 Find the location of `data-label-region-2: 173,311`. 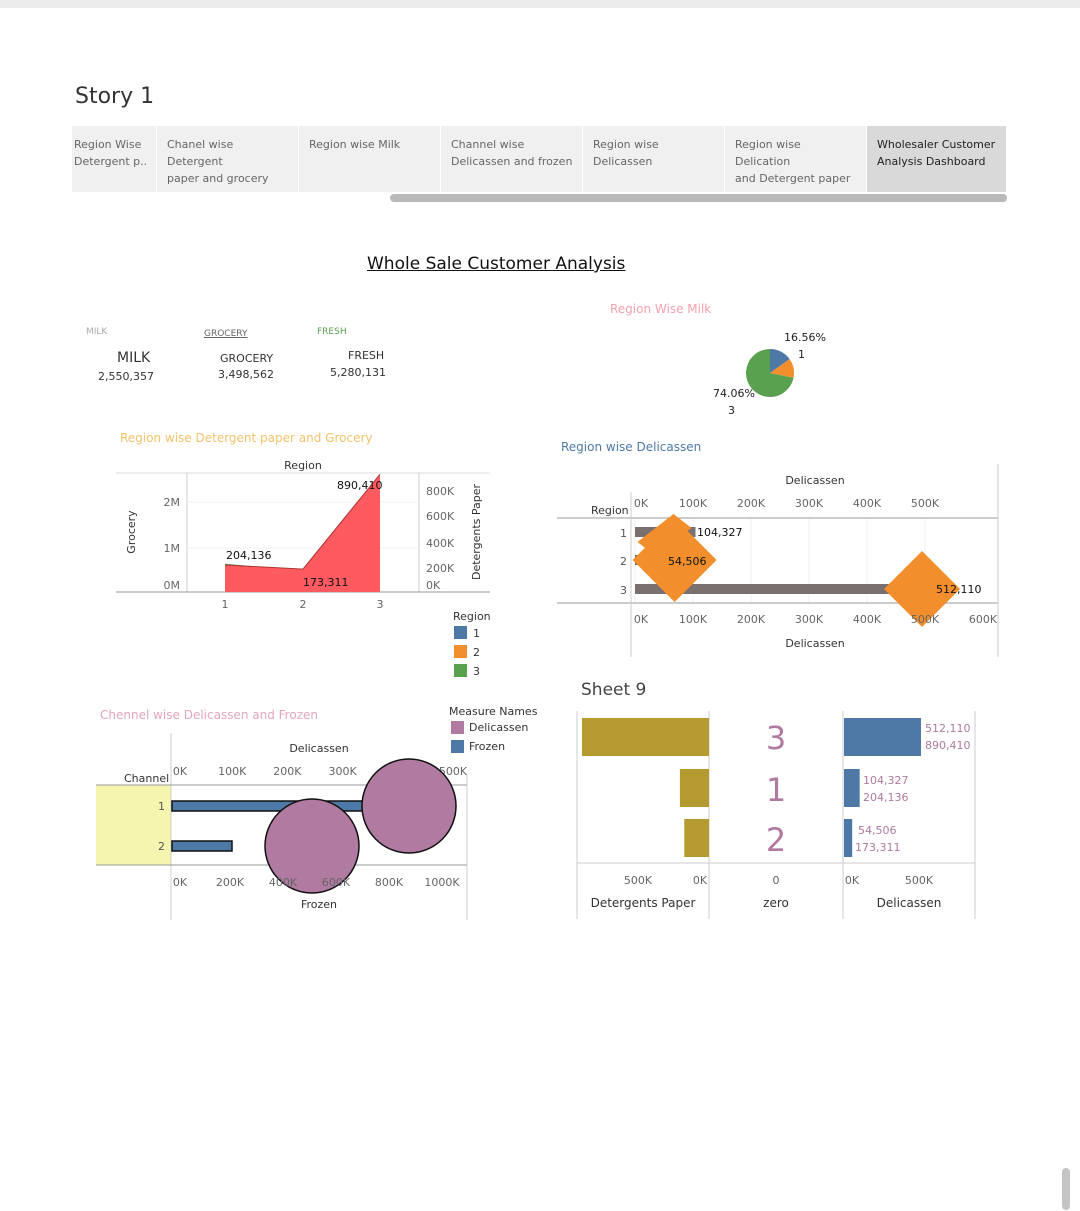

data-label-region-2: 173,311 is located at coordinates (326, 582).